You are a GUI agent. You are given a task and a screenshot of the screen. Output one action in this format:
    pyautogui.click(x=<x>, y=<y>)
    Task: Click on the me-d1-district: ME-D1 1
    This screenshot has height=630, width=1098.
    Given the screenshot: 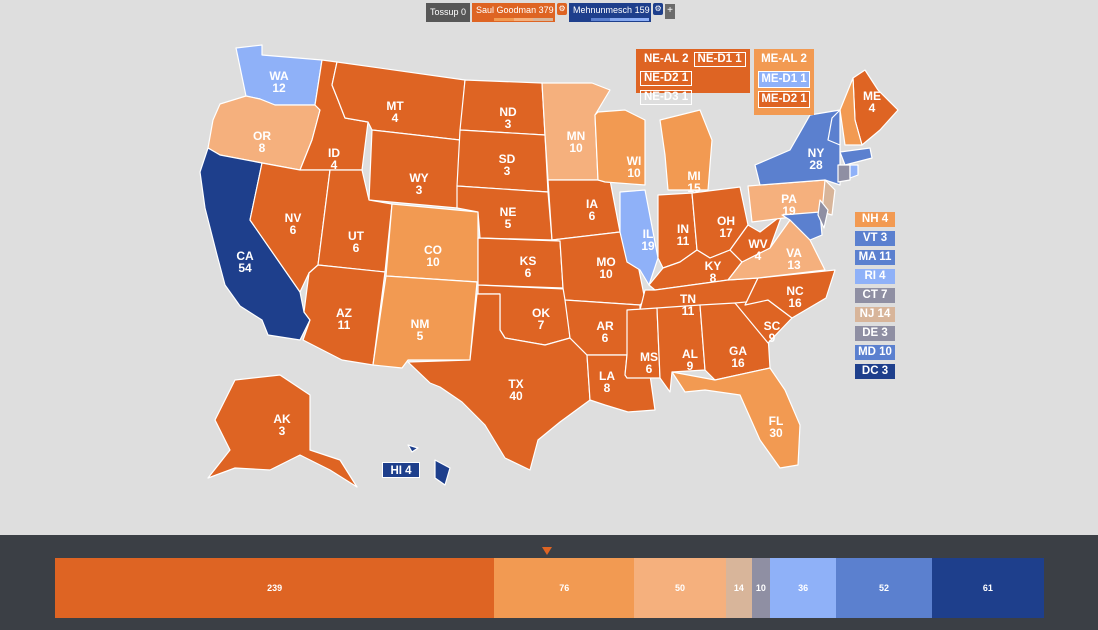 What is the action you would take?
    pyautogui.click(x=784, y=79)
    